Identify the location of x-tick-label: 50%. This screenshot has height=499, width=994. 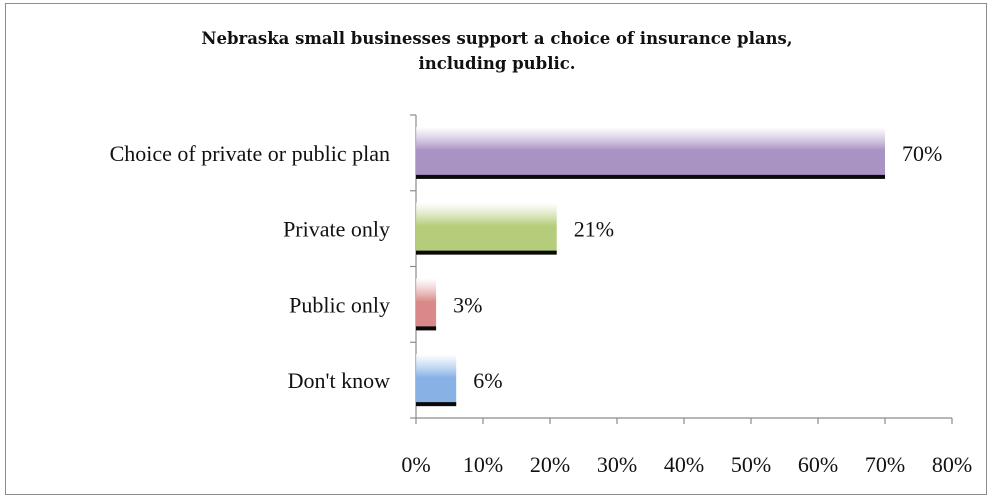
(751, 464).